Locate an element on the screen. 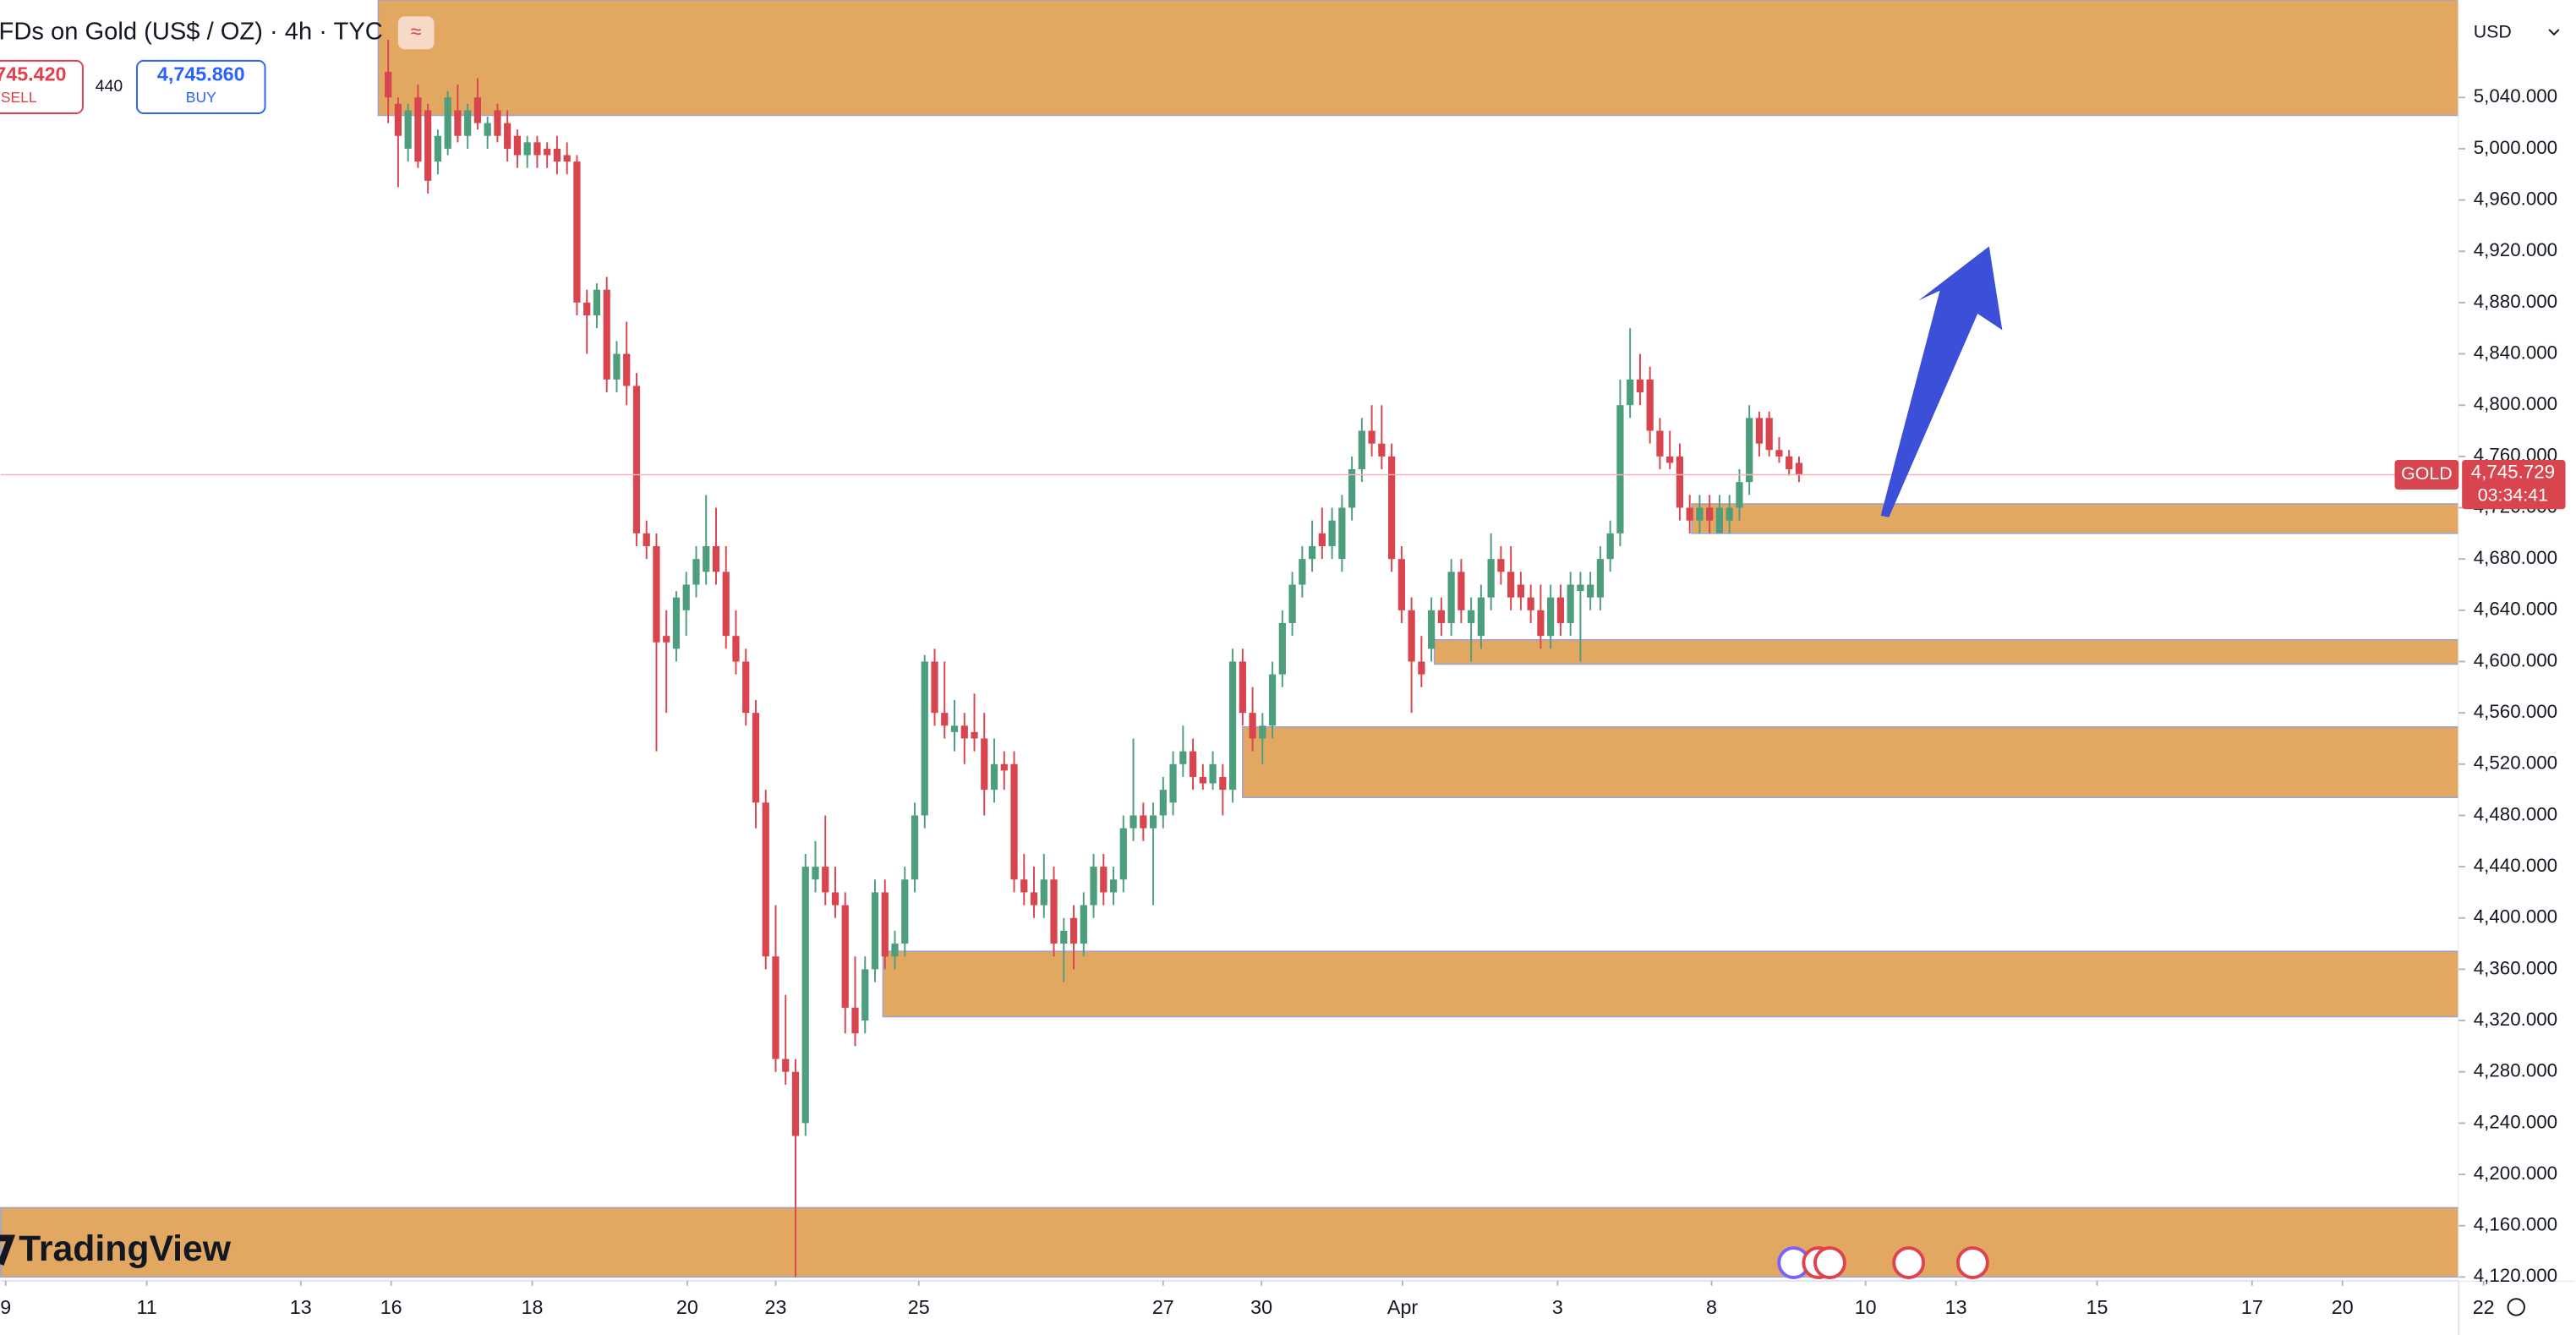 The height and width of the screenshot is (1335, 2576). price-label: 4,745.729 is located at coordinates (2513, 471).